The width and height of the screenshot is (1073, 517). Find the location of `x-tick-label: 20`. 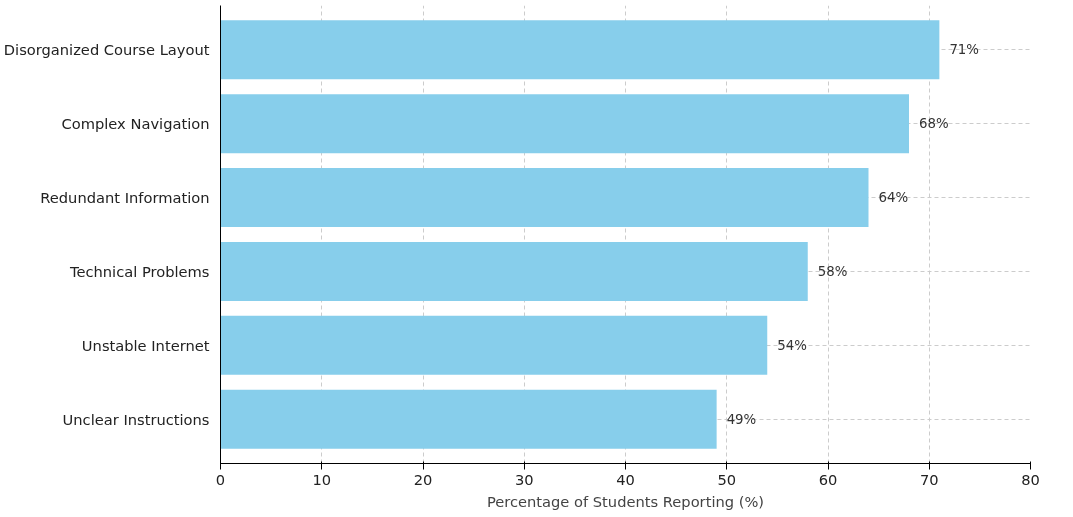

x-tick-label: 20 is located at coordinates (423, 479).